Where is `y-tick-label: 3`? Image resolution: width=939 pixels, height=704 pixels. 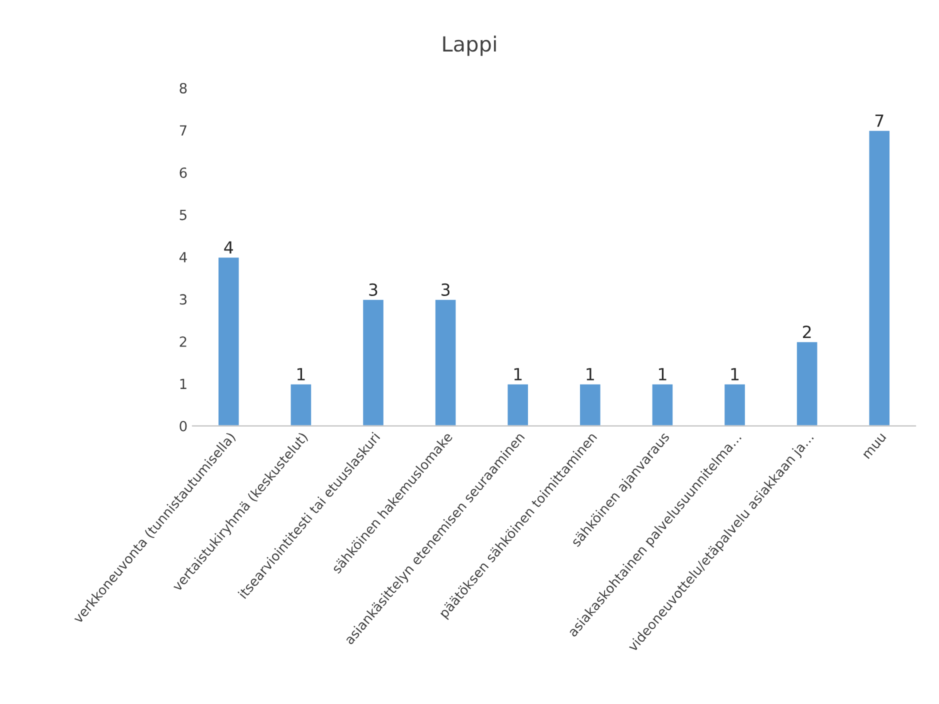
y-tick-label: 3 is located at coordinates (183, 299).